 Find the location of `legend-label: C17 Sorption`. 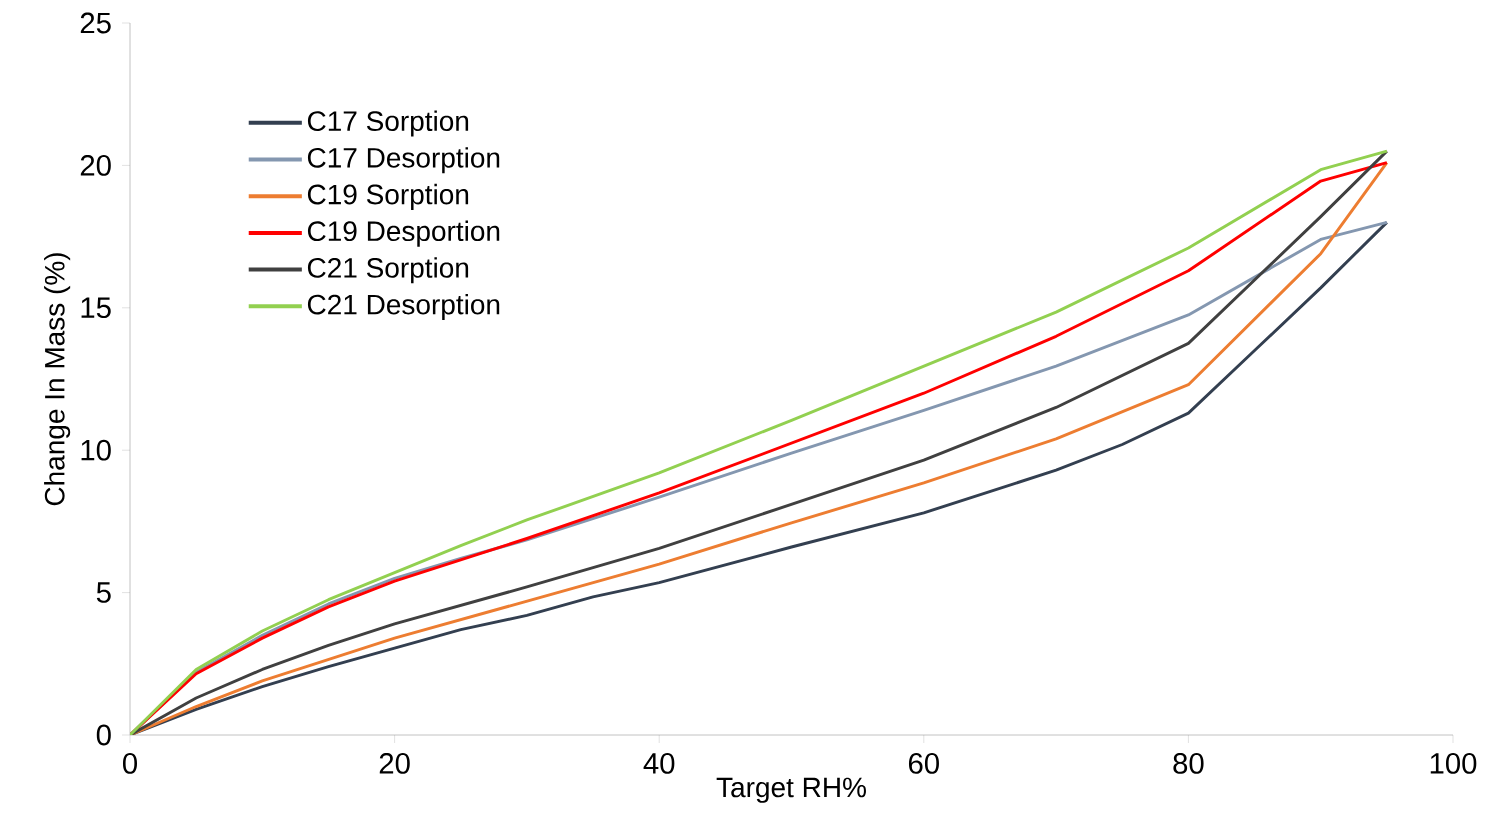

legend-label: C17 Sorption is located at coordinates (388, 123).